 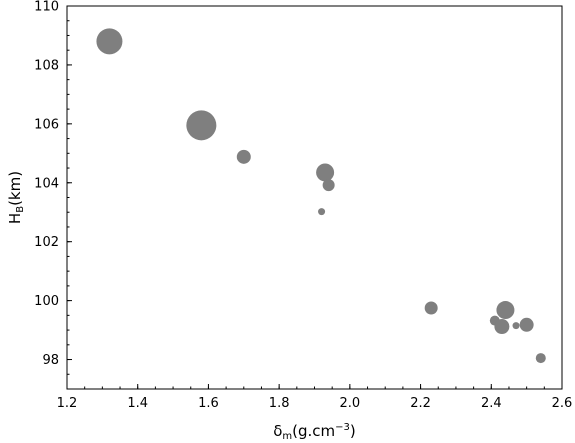 I want to click on x-tick-label: 1.2, so click(x=67, y=403).